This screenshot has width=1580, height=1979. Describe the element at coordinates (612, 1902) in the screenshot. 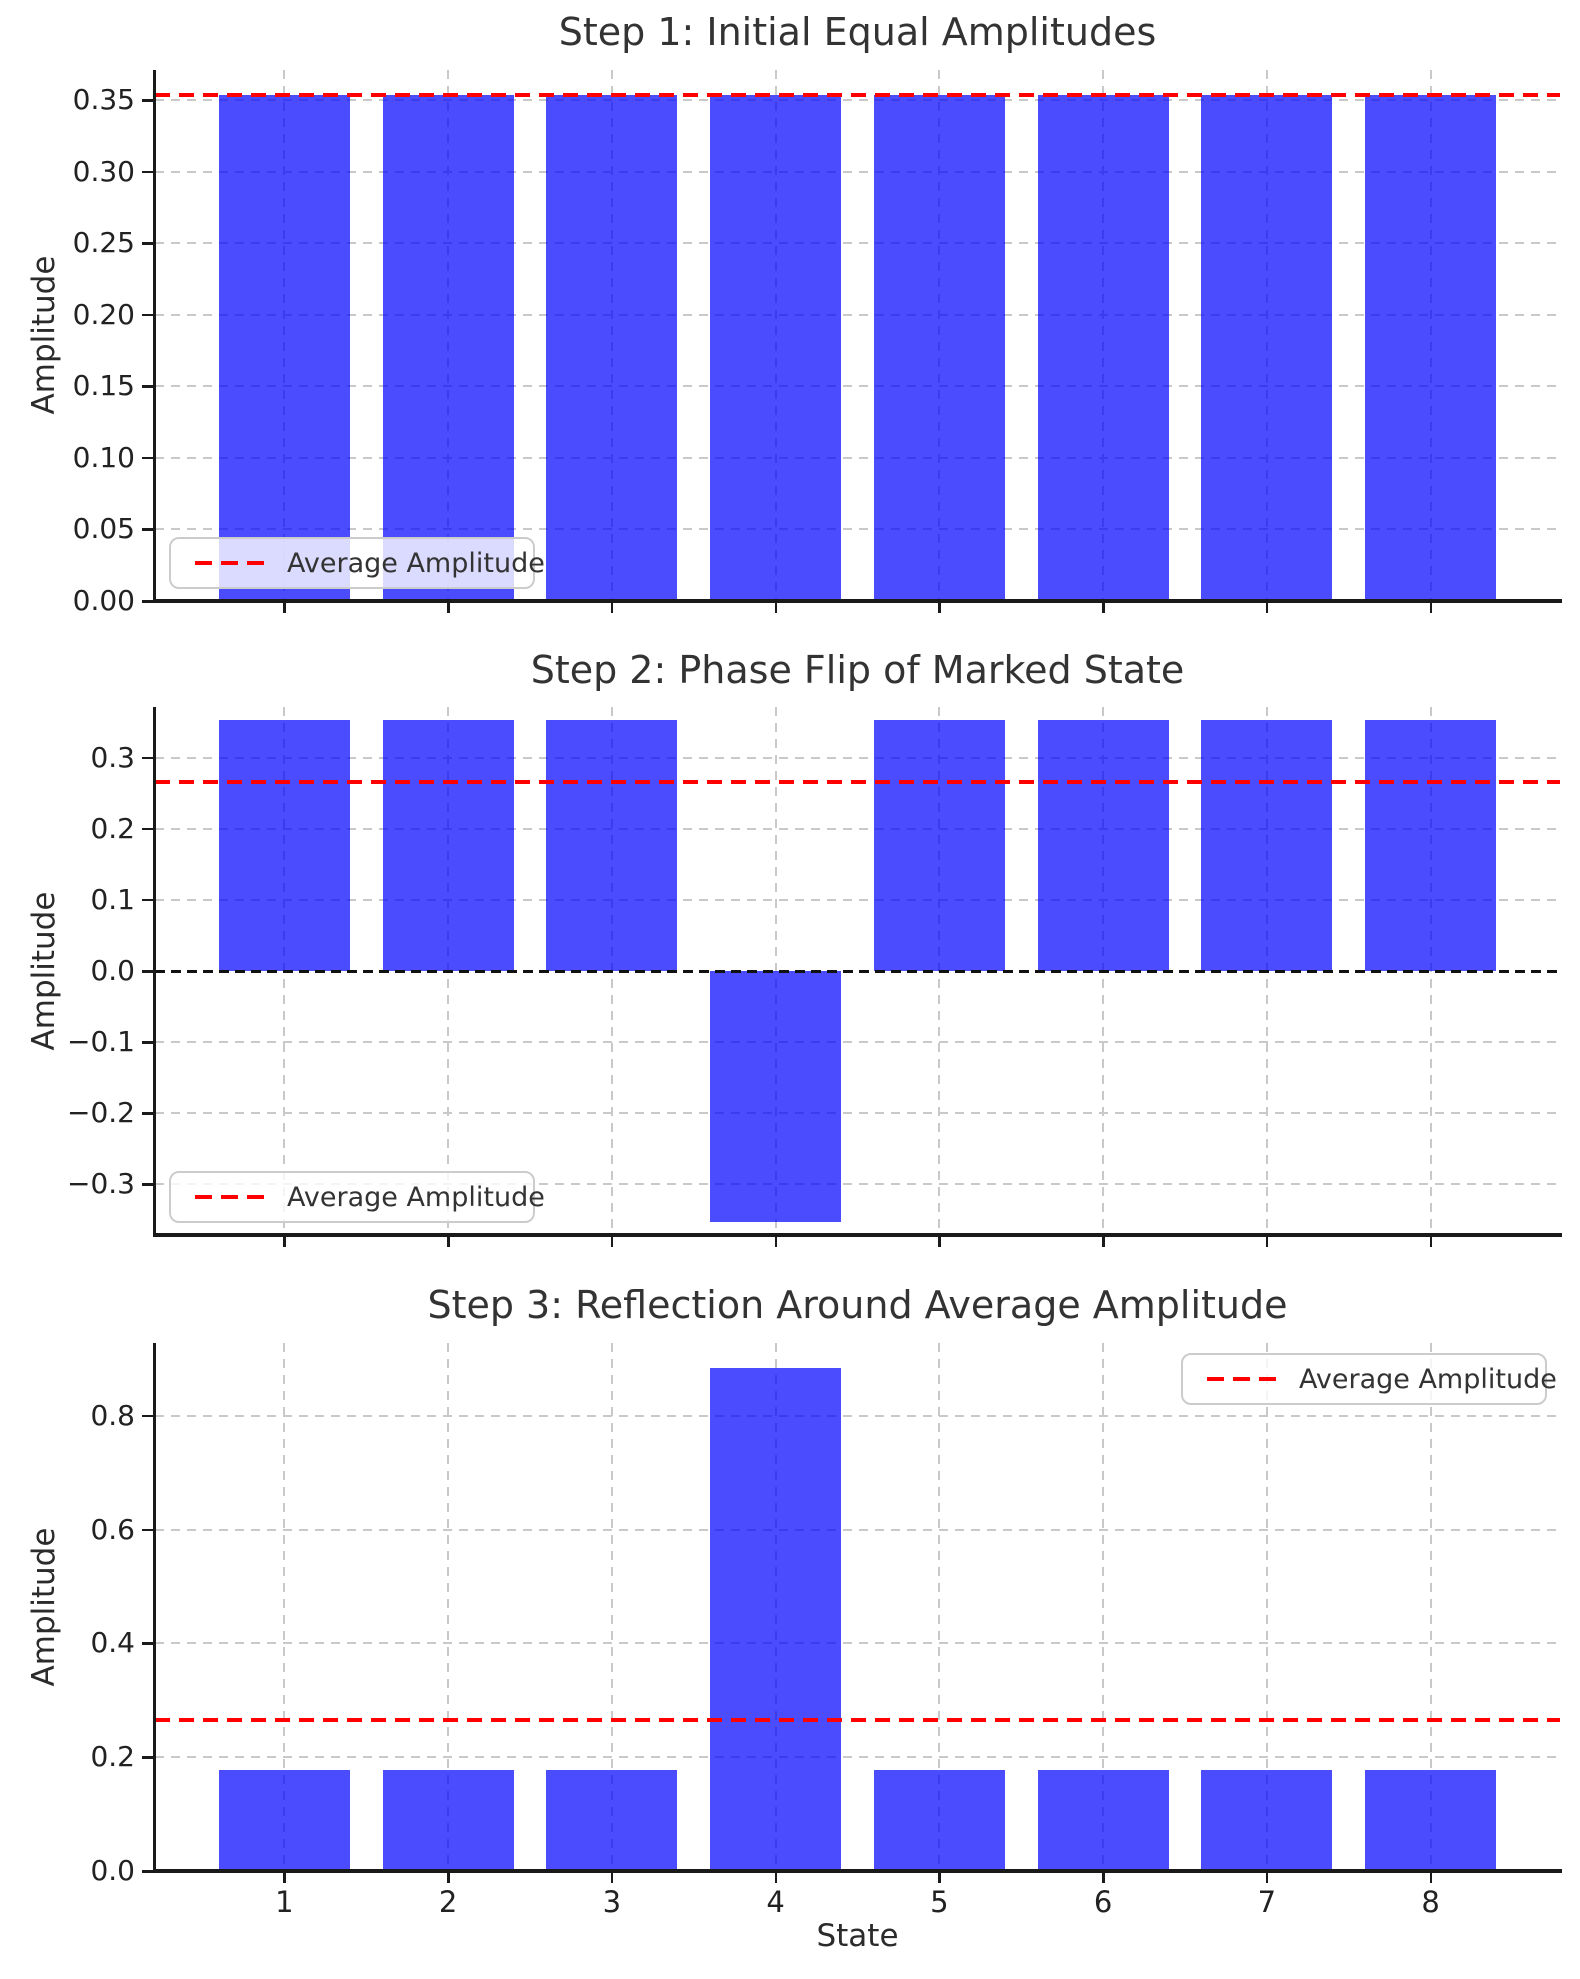

I see `x-tick-label: 3` at that location.